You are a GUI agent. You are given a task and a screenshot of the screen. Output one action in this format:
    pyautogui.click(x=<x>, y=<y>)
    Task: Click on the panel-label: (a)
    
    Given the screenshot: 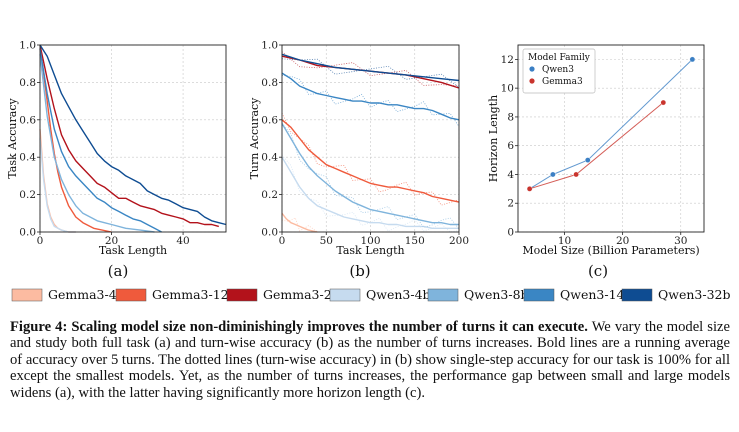 What is the action you would take?
    pyautogui.click(x=118, y=271)
    